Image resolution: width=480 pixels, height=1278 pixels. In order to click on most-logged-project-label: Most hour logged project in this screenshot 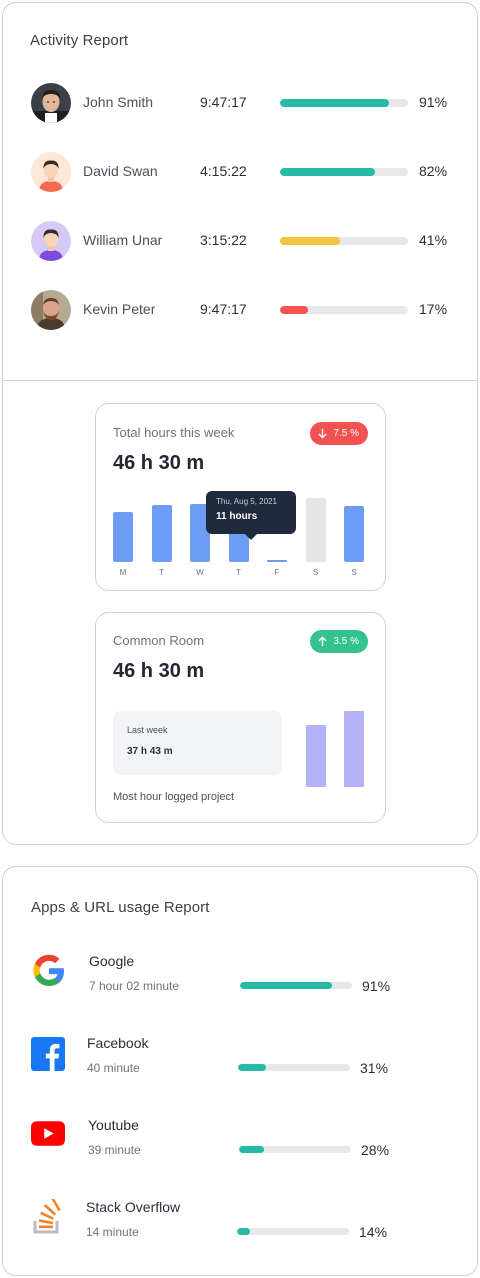, I will do `click(174, 797)`.